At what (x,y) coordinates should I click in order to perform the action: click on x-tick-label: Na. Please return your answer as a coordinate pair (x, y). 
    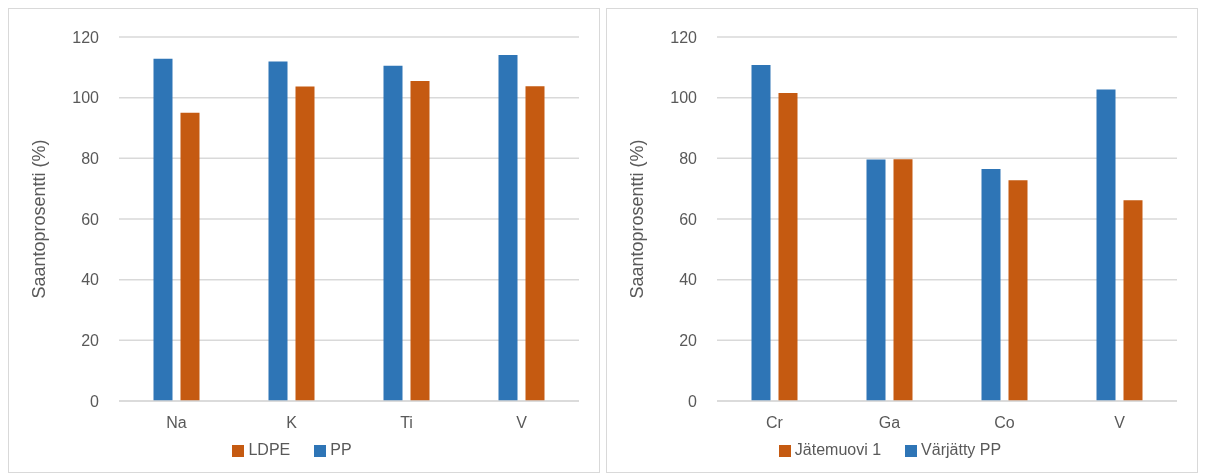
    Looking at the image, I should click on (176, 423).